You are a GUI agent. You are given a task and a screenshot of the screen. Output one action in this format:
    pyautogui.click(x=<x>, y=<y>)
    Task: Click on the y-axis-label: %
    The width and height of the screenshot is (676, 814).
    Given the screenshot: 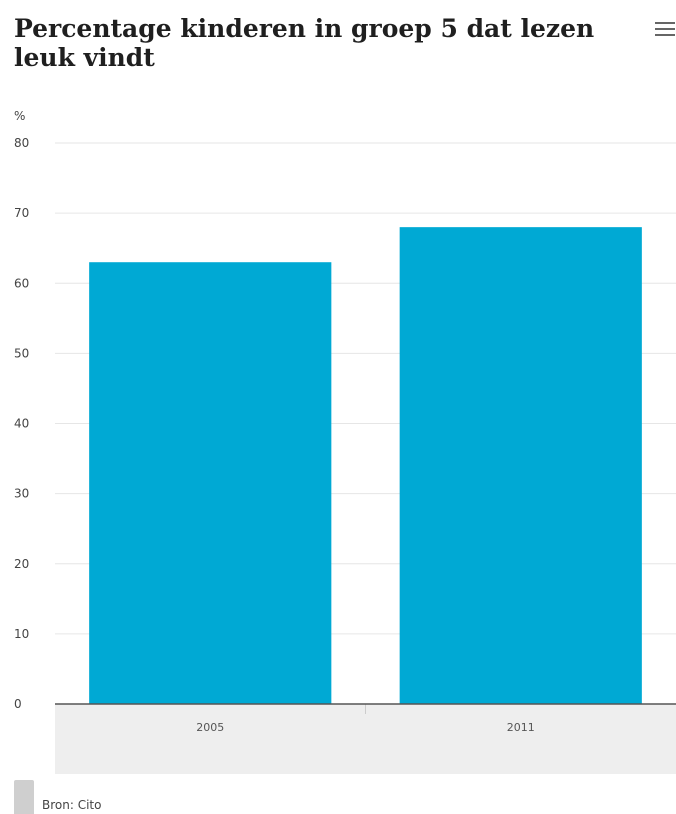 What is the action you would take?
    pyautogui.click(x=19, y=116)
    